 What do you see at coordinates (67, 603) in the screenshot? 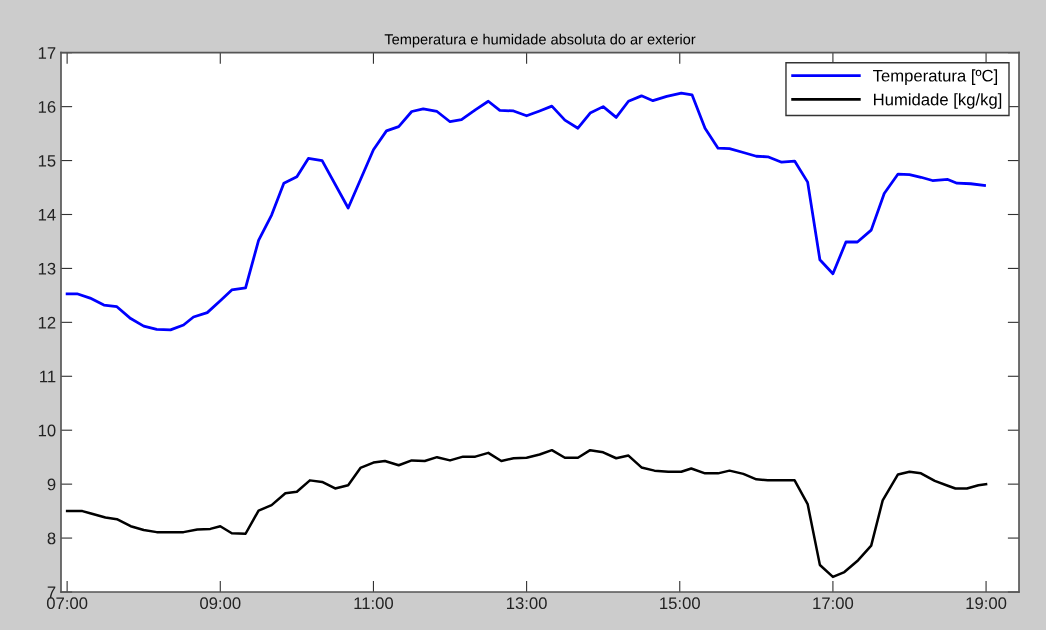
I see `x-tick-label: 07:00` at bounding box center [67, 603].